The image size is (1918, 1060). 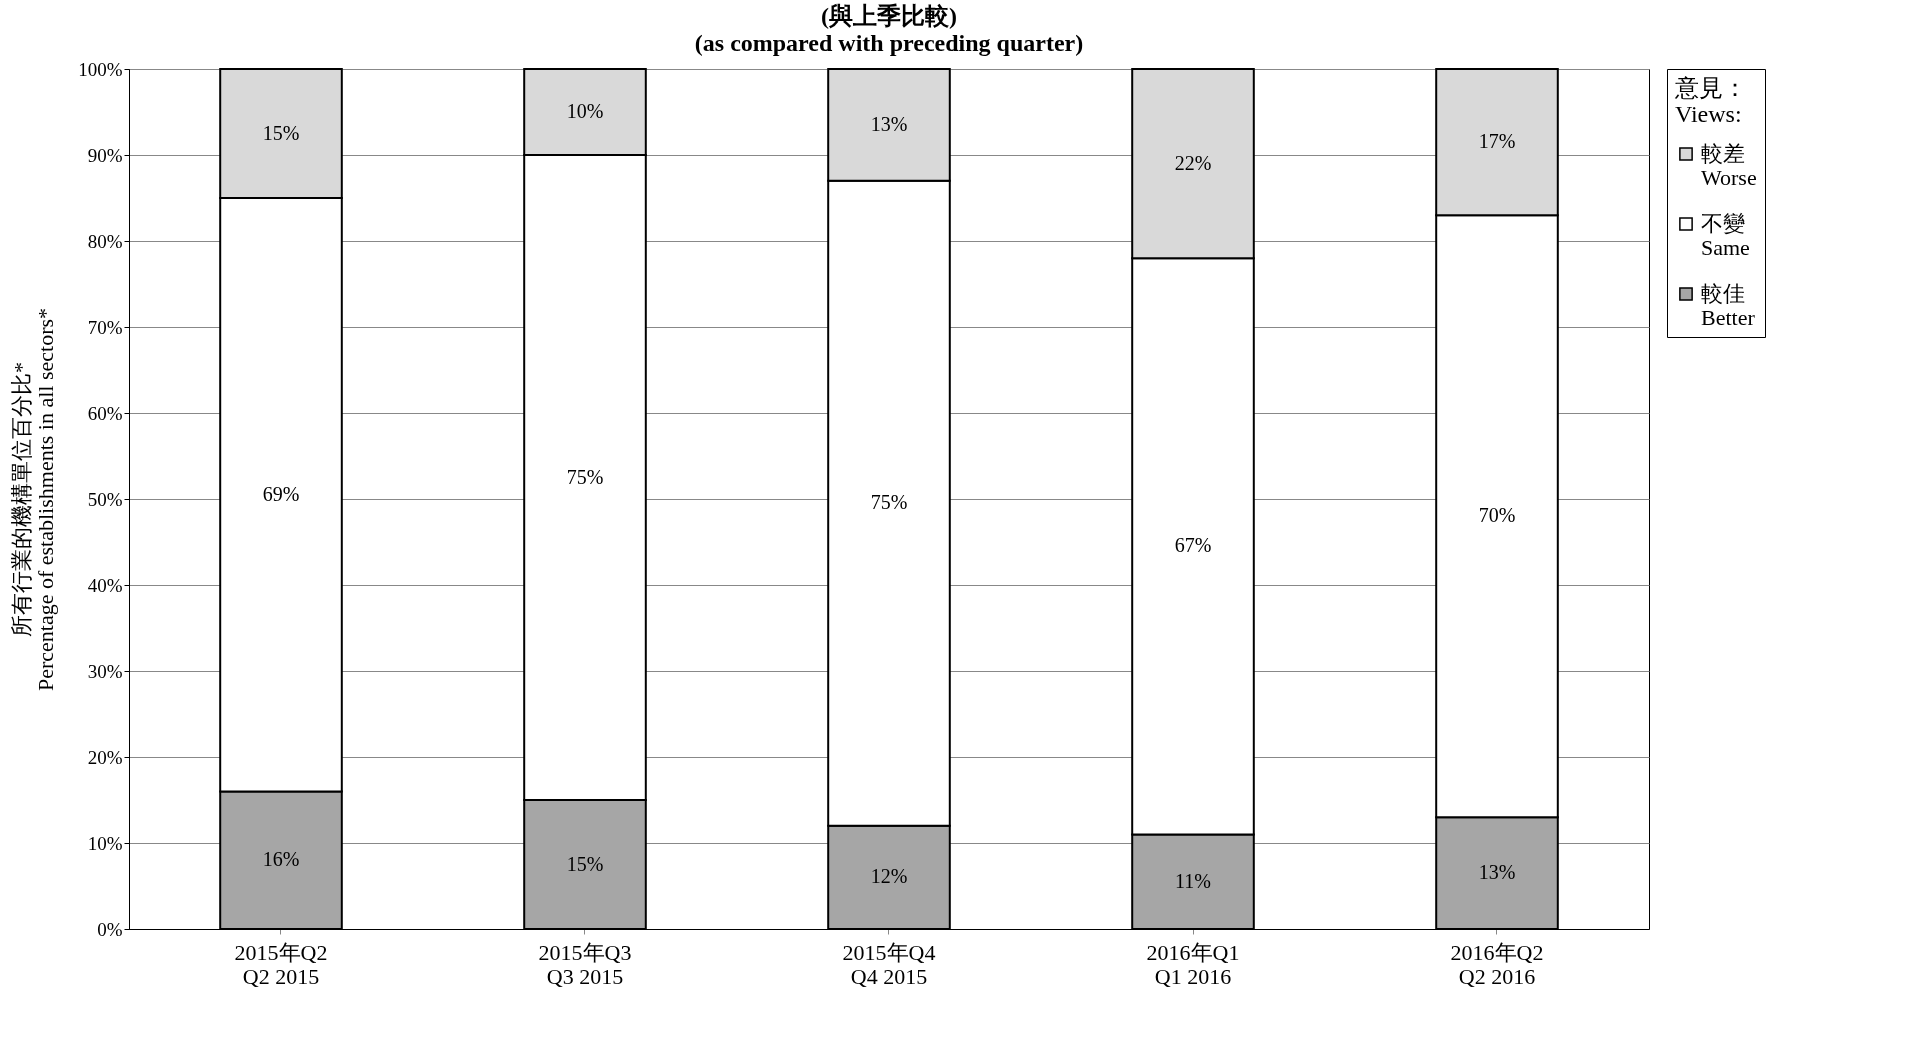 What do you see at coordinates (1193, 545) in the screenshot?
I see `data-label: 67%` at bounding box center [1193, 545].